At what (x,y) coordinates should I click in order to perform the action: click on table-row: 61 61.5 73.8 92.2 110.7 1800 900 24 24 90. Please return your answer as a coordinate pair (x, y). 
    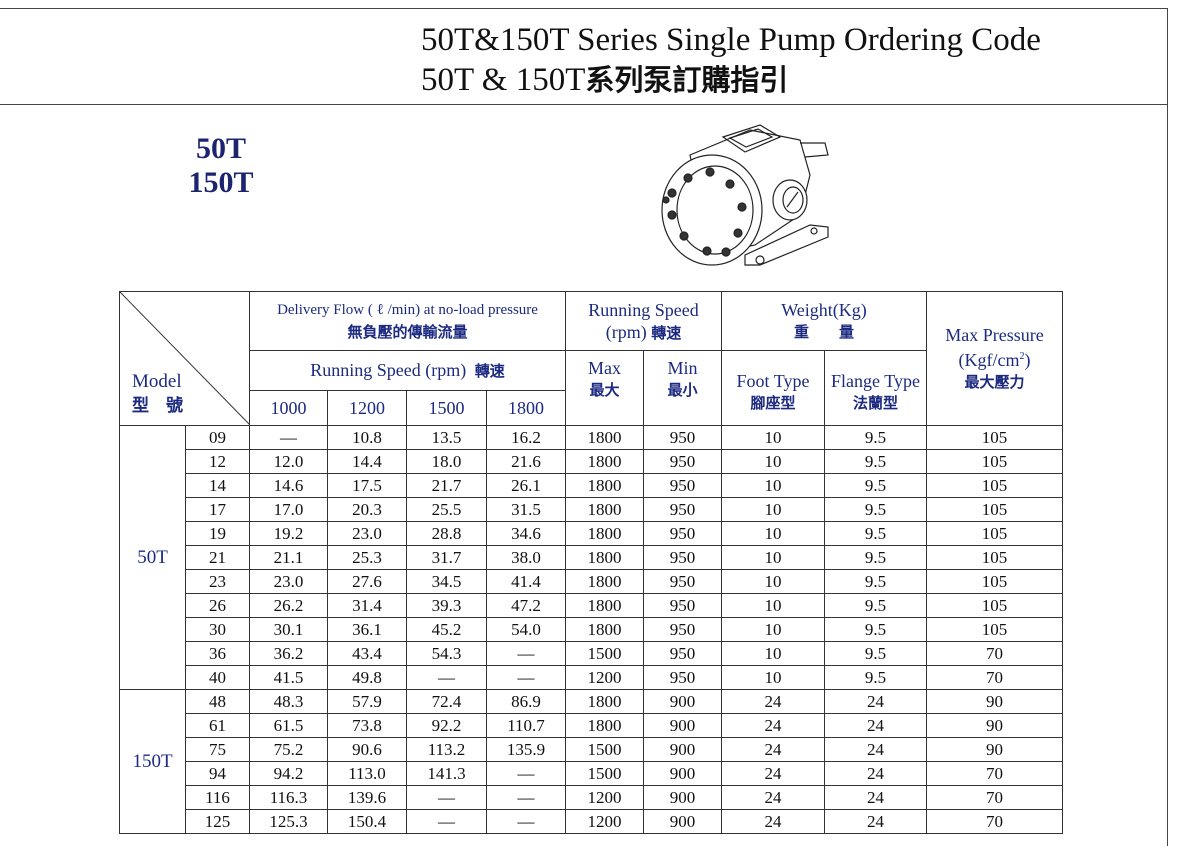
    Looking at the image, I should click on (591, 725).